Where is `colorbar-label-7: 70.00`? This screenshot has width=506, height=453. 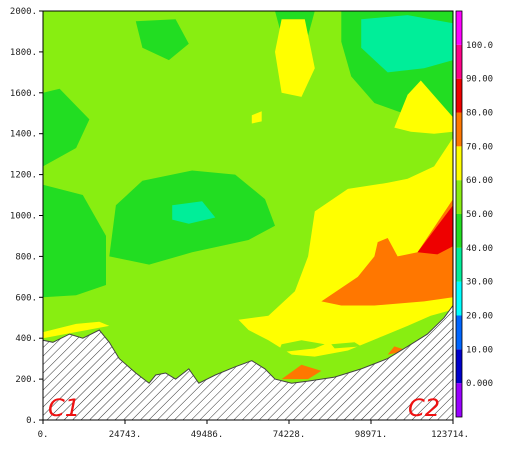
colorbar-label-7: 70.00 is located at coordinates (479, 147).